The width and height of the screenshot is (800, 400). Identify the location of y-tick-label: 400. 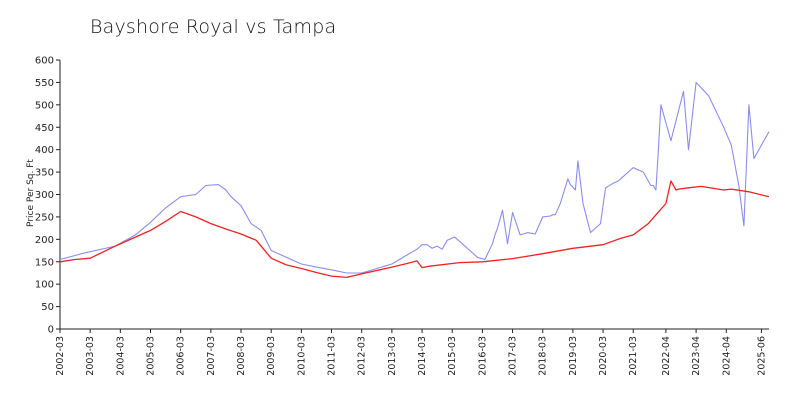
(44, 150).